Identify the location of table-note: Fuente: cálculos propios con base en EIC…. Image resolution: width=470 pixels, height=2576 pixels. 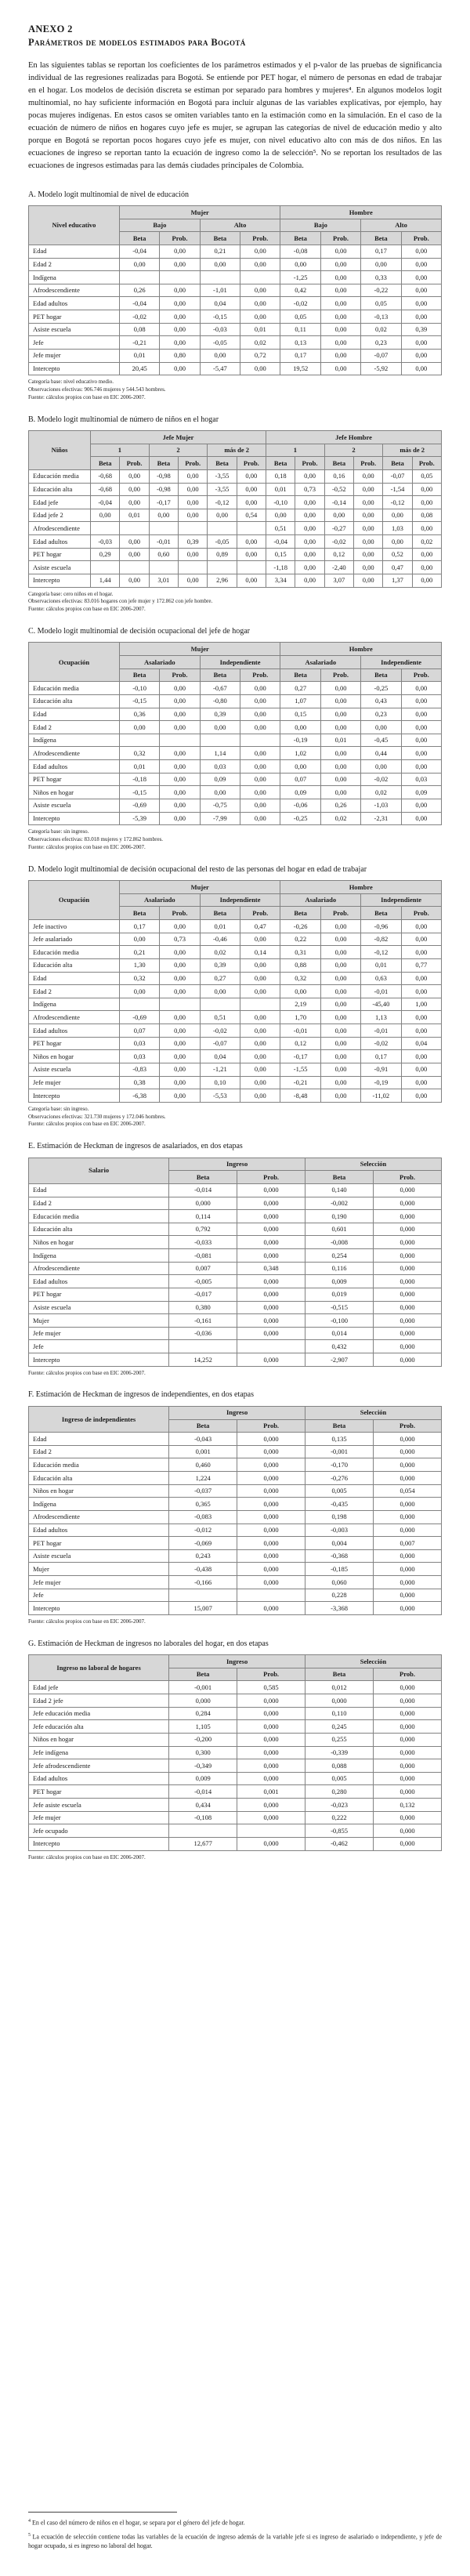
(87, 1124).